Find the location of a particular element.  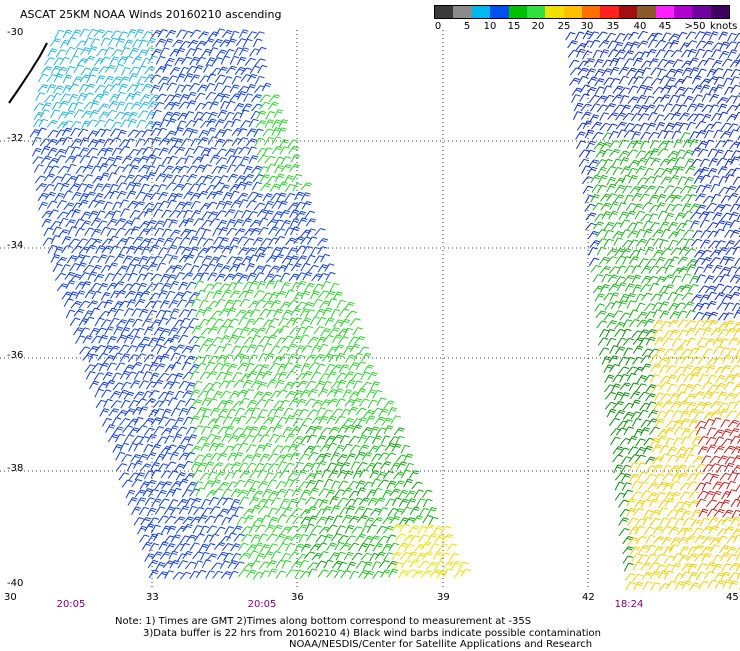

pass-time-3: 18:24 is located at coordinates (629, 605).